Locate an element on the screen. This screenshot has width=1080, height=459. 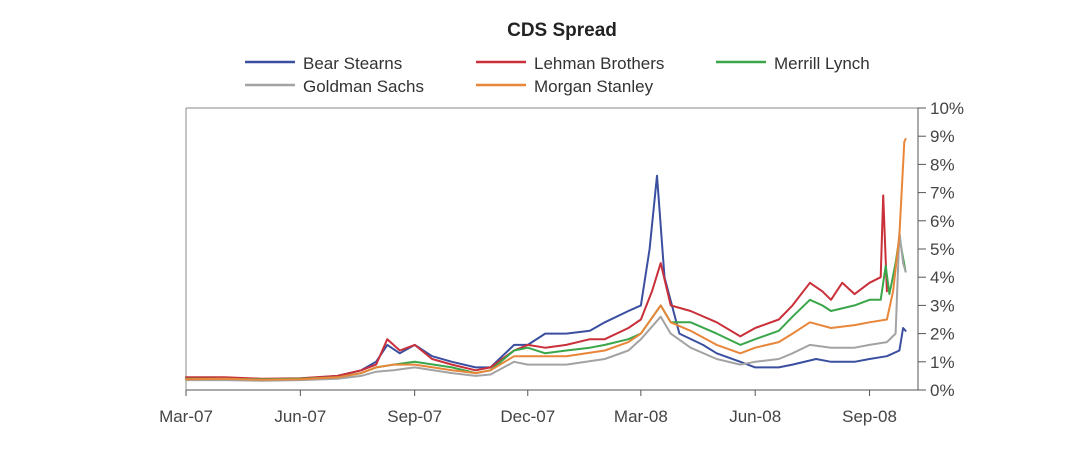
y-tick-label: 5% is located at coordinates (942, 249).